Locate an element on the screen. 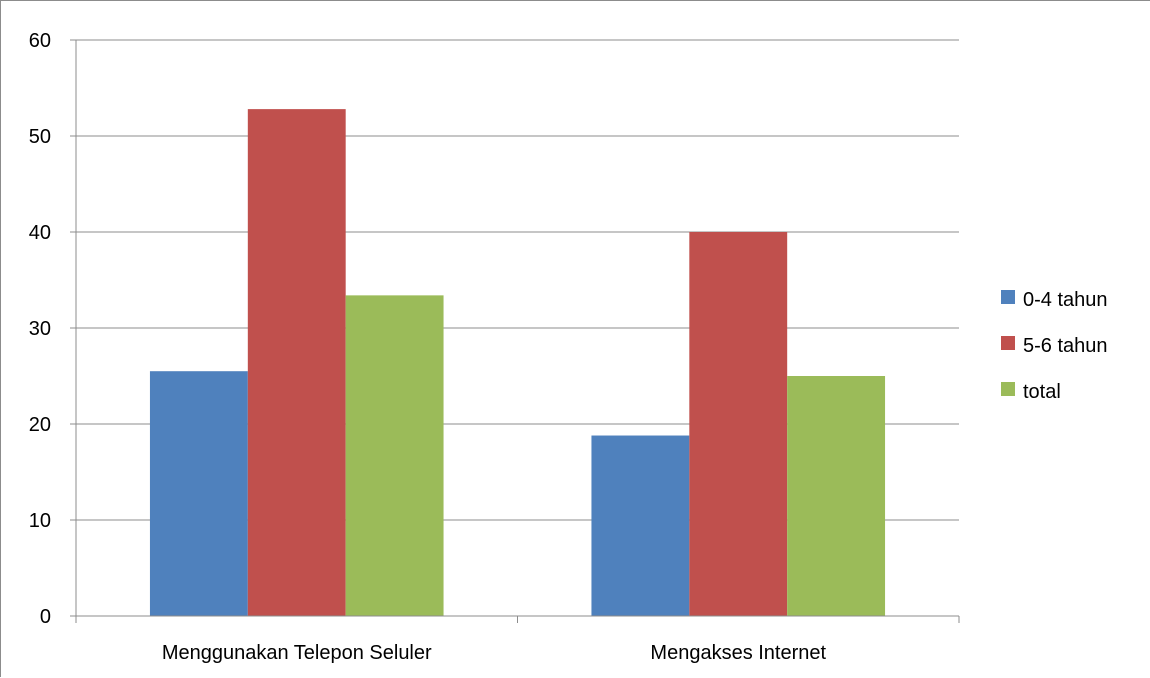 Image resolution: width=1150 pixels, height=678 pixels. y-tick-label: 50 is located at coordinates (40, 137).